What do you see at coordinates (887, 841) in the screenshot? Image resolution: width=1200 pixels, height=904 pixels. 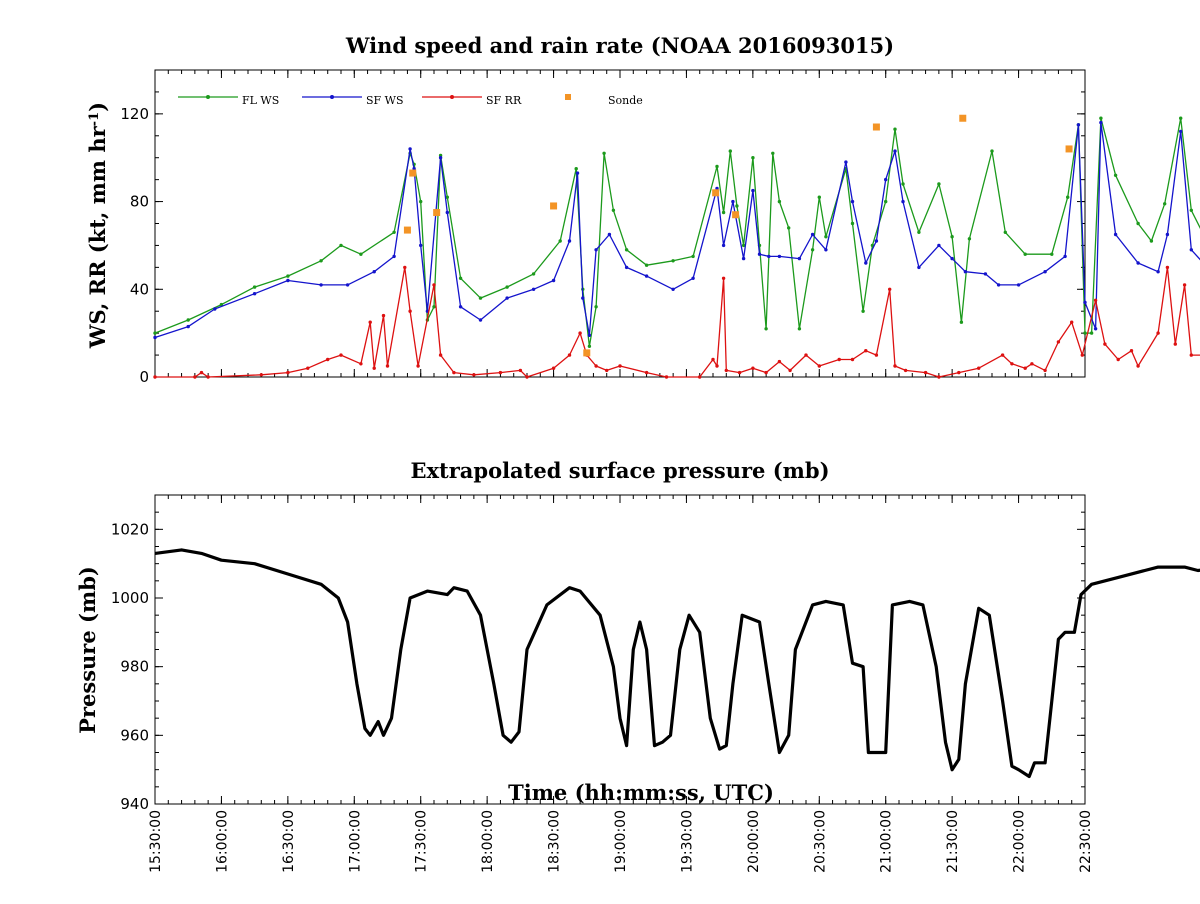 I see `xtick-label: 21:00:00` at bounding box center [887, 841].